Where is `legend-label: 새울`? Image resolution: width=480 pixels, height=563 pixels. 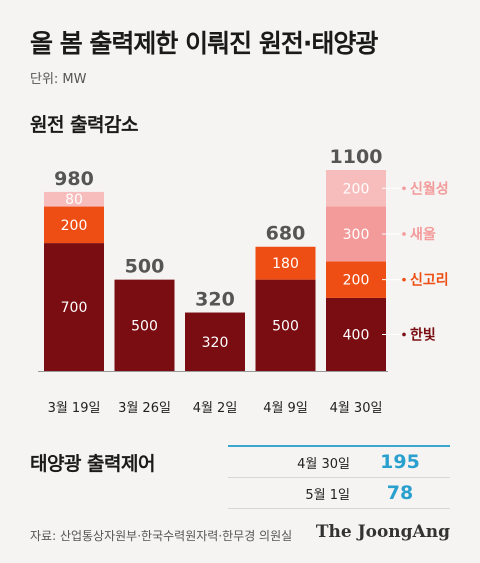 legend-label: 새울 is located at coordinates (423, 234).